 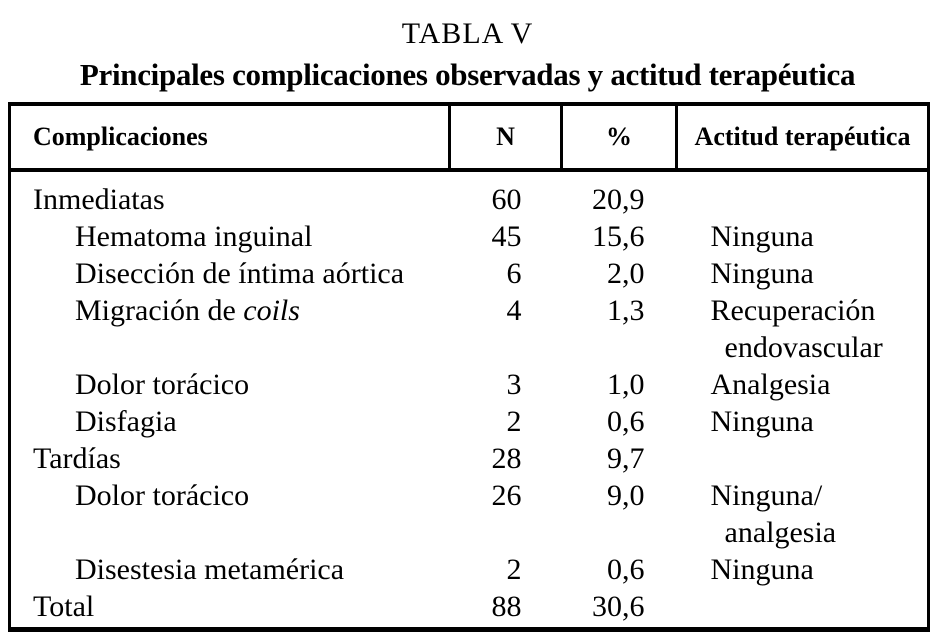 I want to click on n-cell: 6, so click(x=514, y=273).